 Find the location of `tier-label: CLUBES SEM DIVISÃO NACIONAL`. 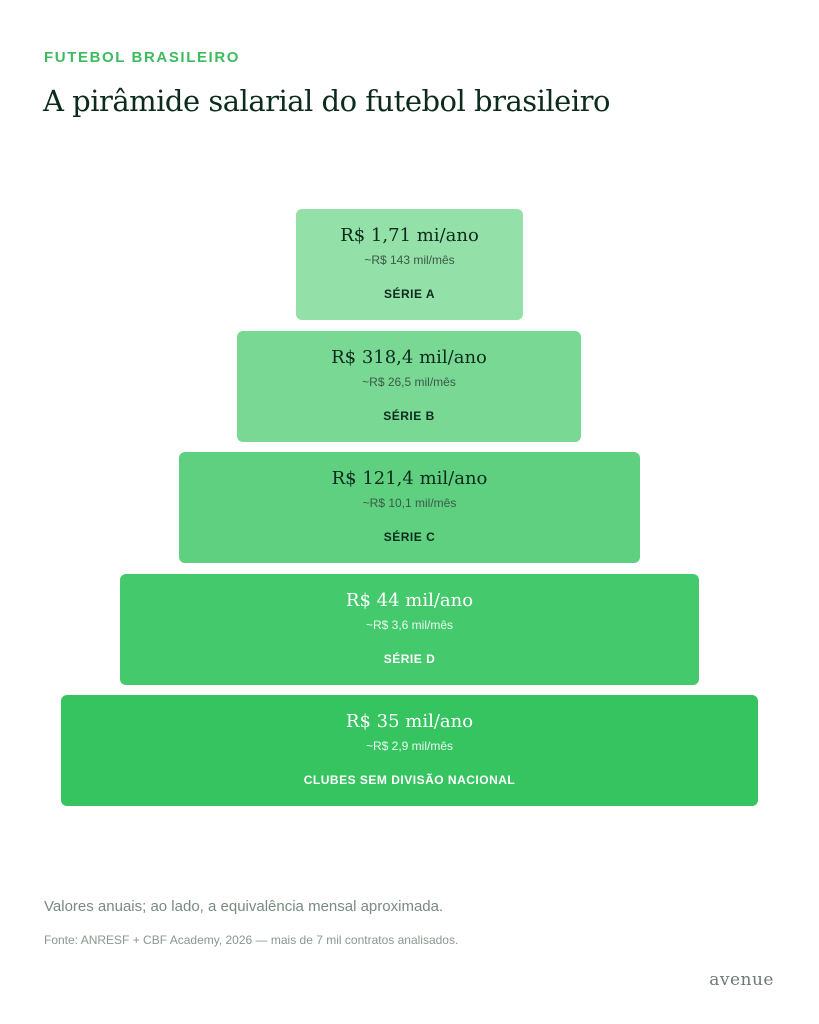

tier-label: CLUBES SEM DIVISÃO NACIONAL is located at coordinates (409, 780).